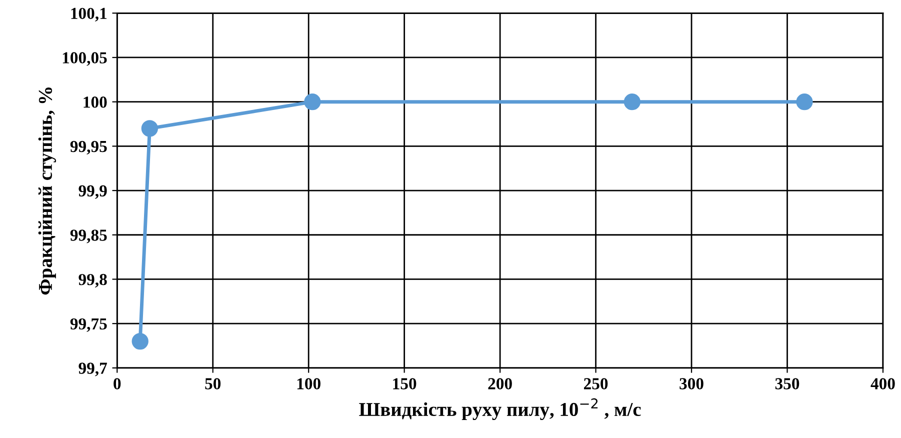 Image resolution: width=901 pixels, height=438 pixels. Describe the element at coordinates (596, 384) in the screenshot. I see `x-tick-label: 250` at that location.